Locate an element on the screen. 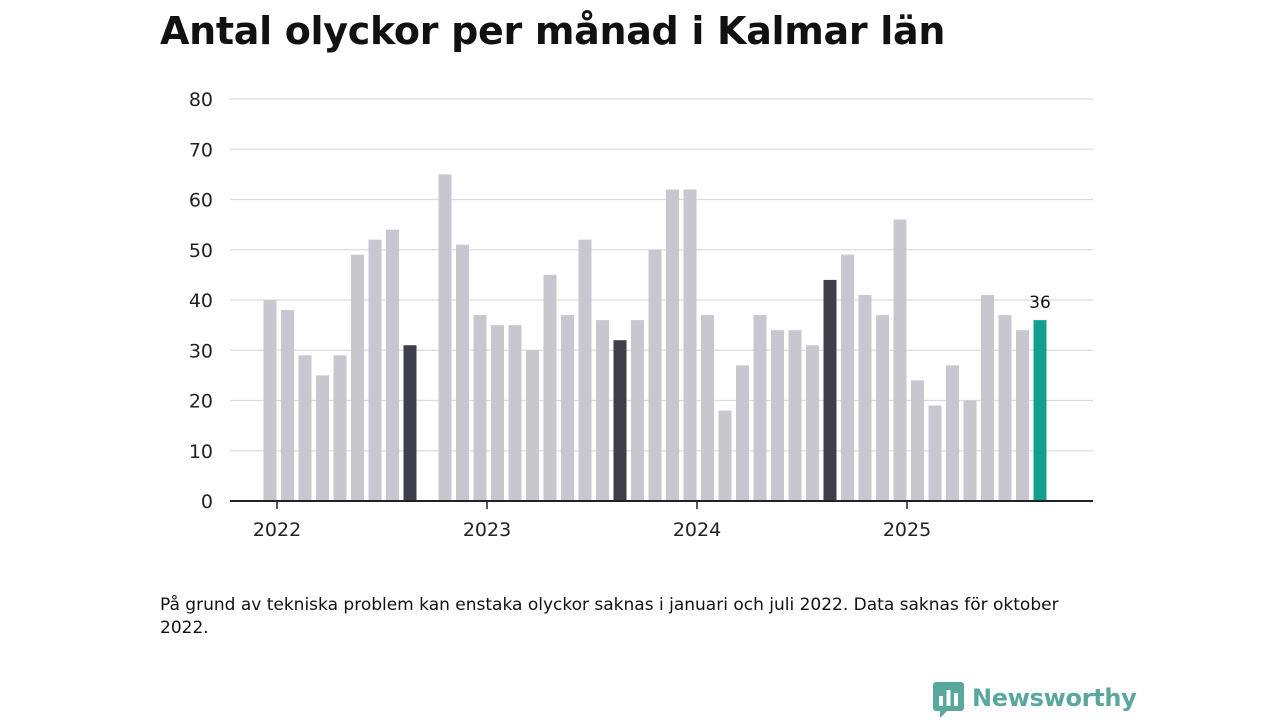 The height and width of the screenshot is (722, 1280). y-tick-label: 0 is located at coordinates (207, 502).